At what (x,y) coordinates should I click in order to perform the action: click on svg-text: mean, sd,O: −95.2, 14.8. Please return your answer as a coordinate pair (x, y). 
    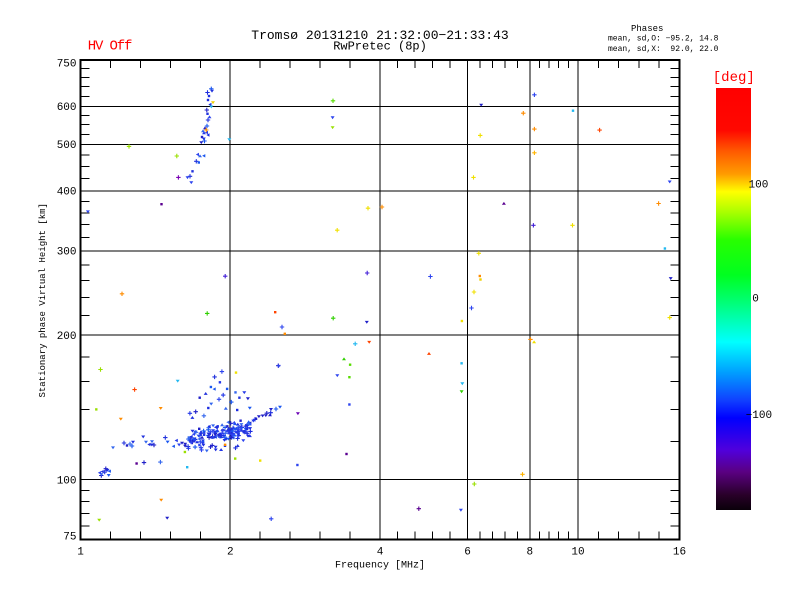
    Looking at the image, I should click on (663, 39).